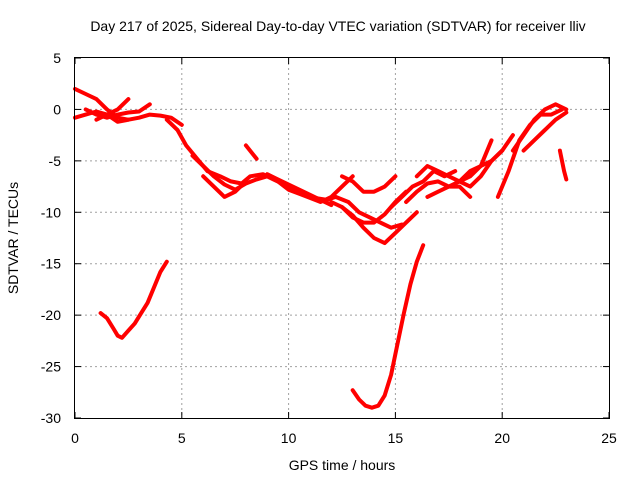  What do you see at coordinates (182, 438) in the screenshot?
I see `x-tick-label: 5` at bounding box center [182, 438].